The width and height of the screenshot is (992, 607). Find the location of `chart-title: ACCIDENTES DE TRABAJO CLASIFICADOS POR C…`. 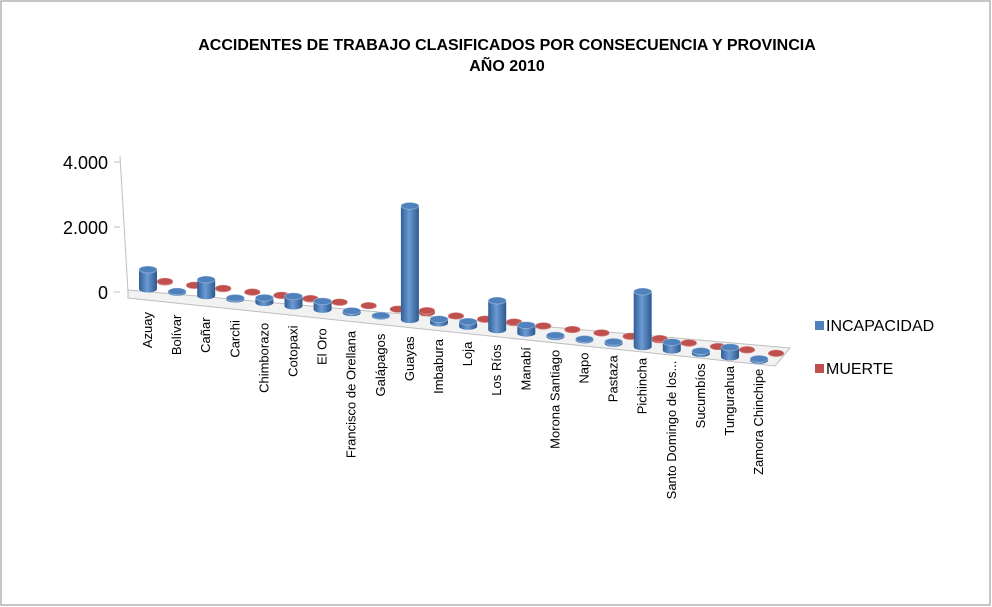

chart-title: ACCIDENTES DE TRABAJO CLASIFICADOS POR C… is located at coordinates (507, 45).